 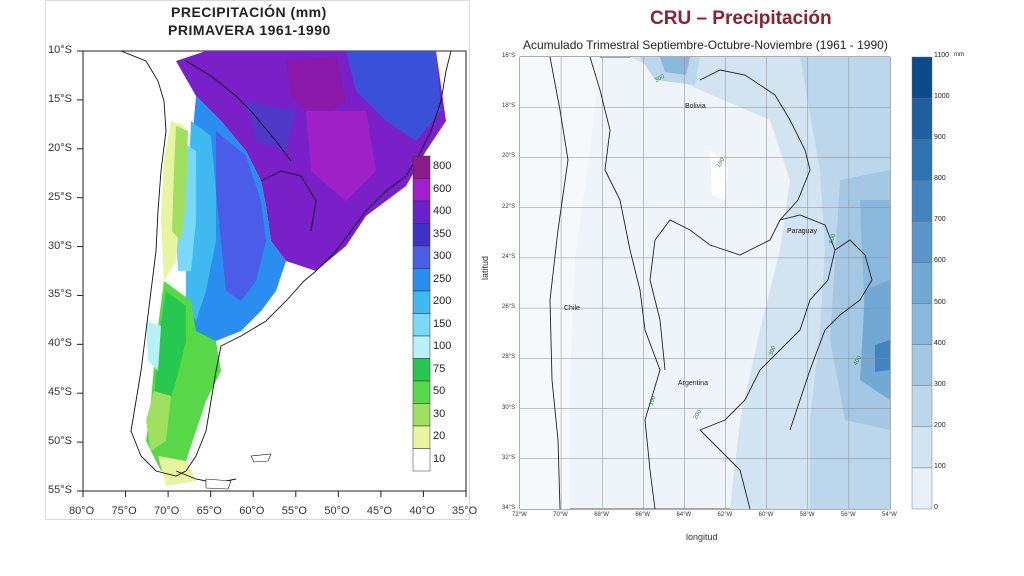 I want to click on left-lat-tick: 15°S, so click(x=60, y=98).